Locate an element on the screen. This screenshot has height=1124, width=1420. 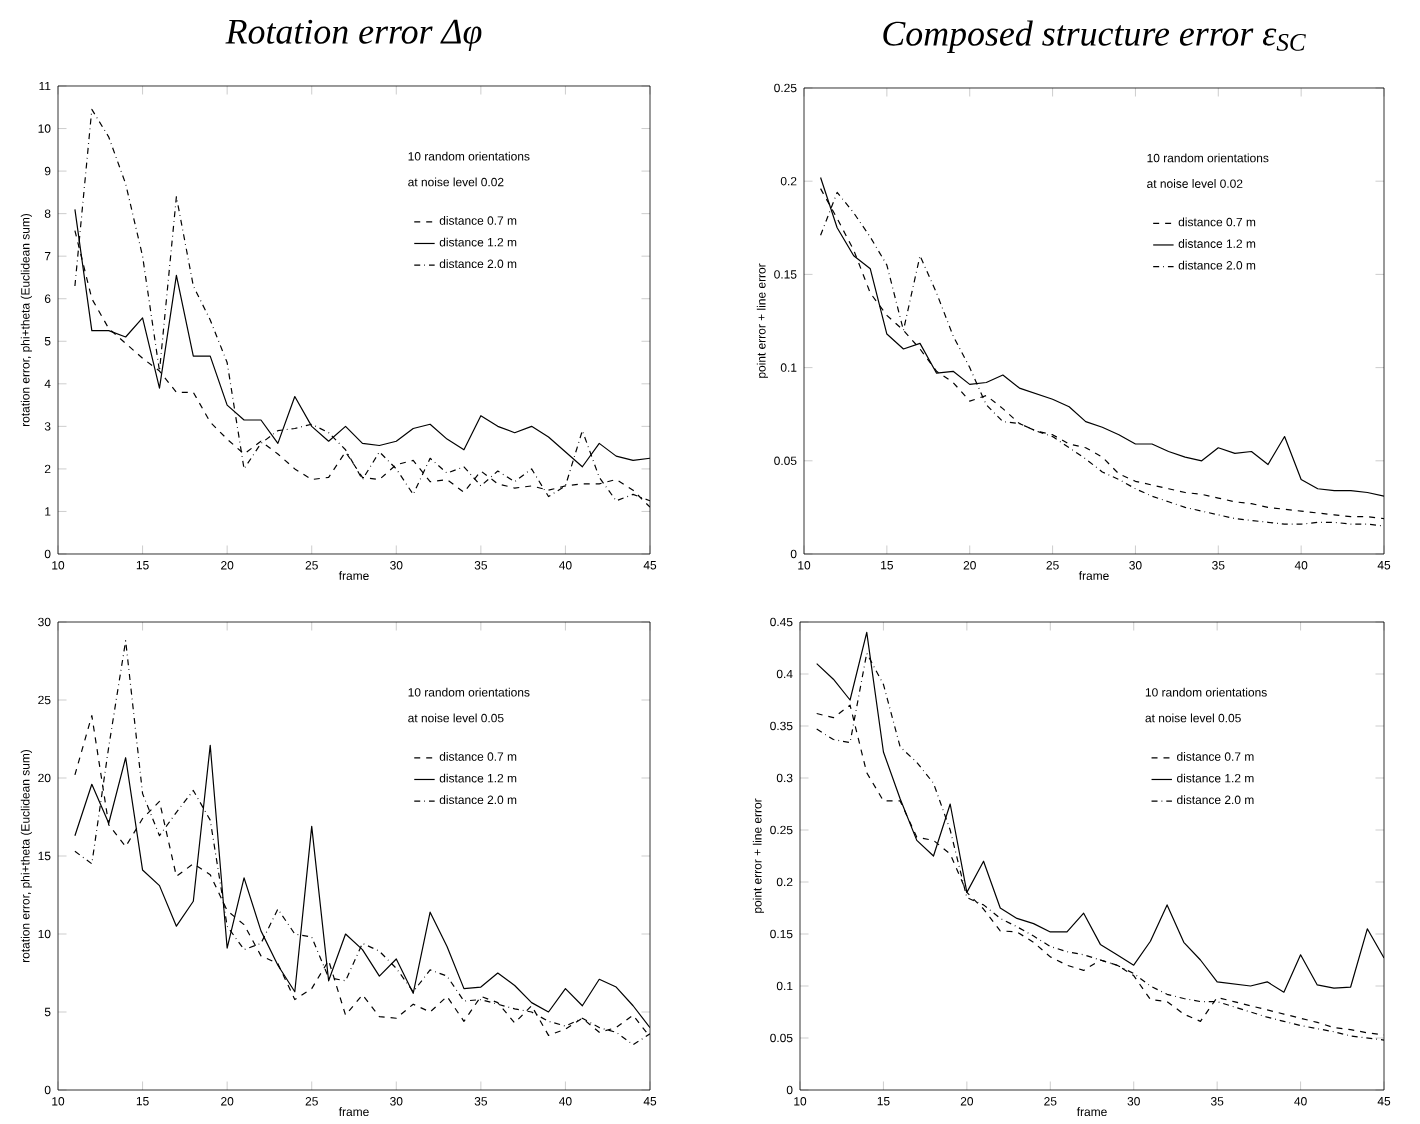
chart-title: Rotation error Δφ is located at coordinates (353, 35).